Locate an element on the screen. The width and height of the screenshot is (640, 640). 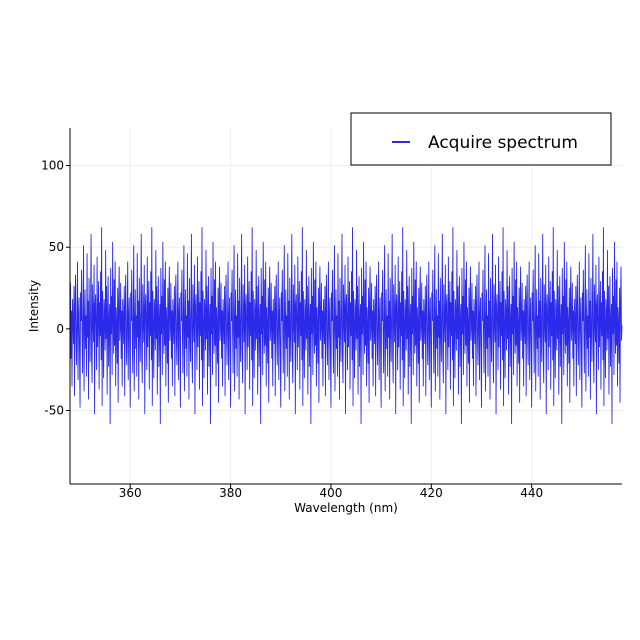
x-tick-label: 400 is located at coordinates (330, 493).